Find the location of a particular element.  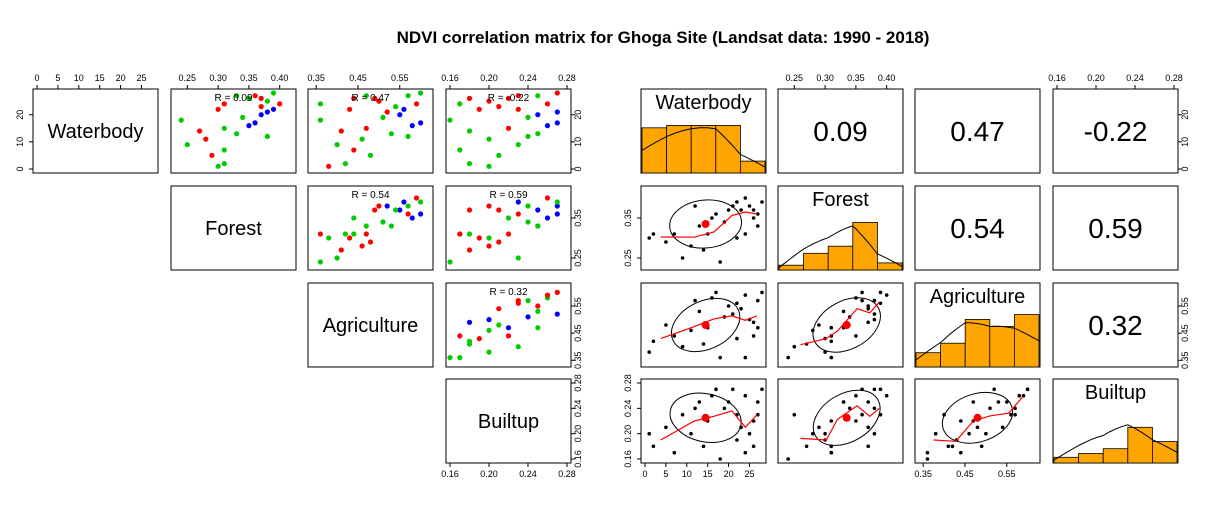

left-scatter-waterbody_builtup: R = -0.22 is located at coordinates (508, 131).